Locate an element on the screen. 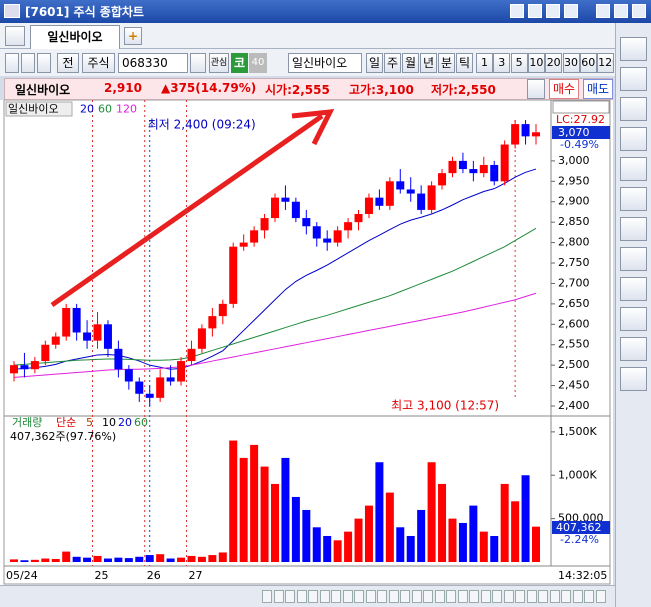 The height and width of the screenshot is (607, 651). add-tab: + is located at coordinates (133, 36).